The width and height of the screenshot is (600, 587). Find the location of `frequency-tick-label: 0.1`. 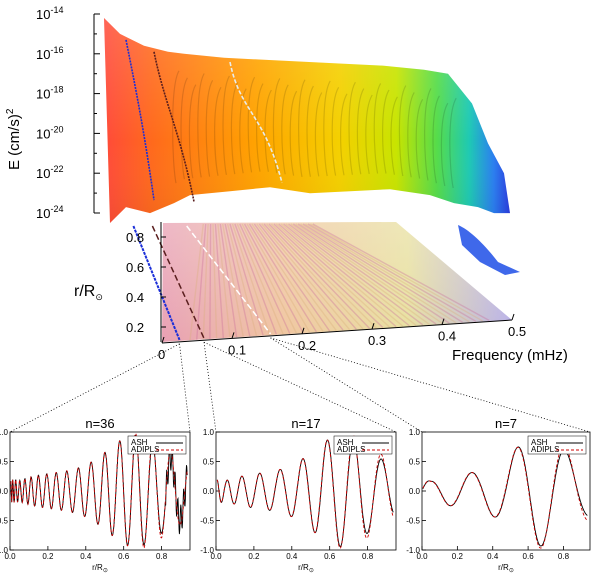

frequency-tick-label: 0.1 is located at coordinates (237, 349).